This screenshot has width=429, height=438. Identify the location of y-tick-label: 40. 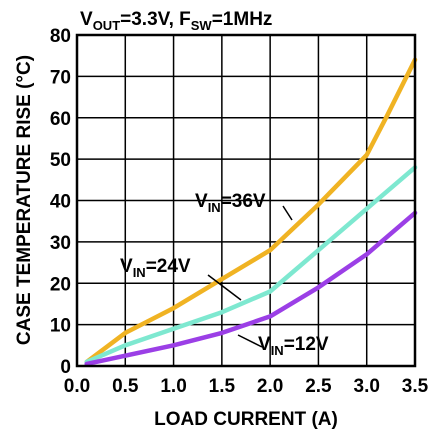
(60, 202).